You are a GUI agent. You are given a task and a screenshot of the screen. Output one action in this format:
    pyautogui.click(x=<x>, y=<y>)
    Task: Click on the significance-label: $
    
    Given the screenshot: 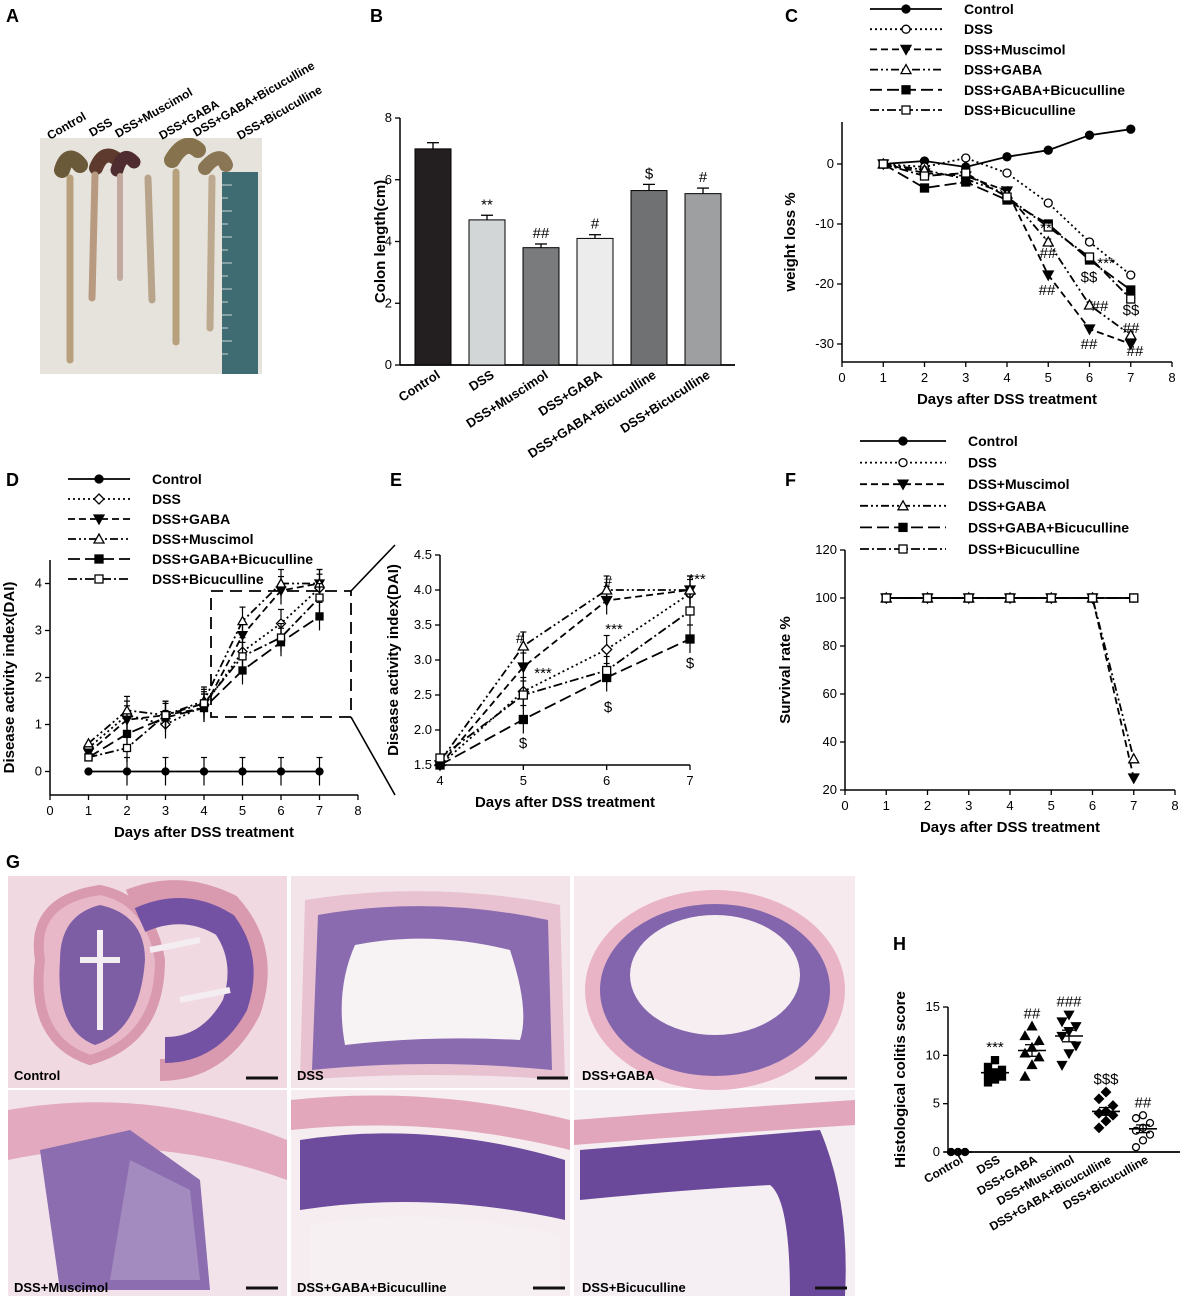 What is the action you would take?
    pyautogui.click(x=649, y=173)
    